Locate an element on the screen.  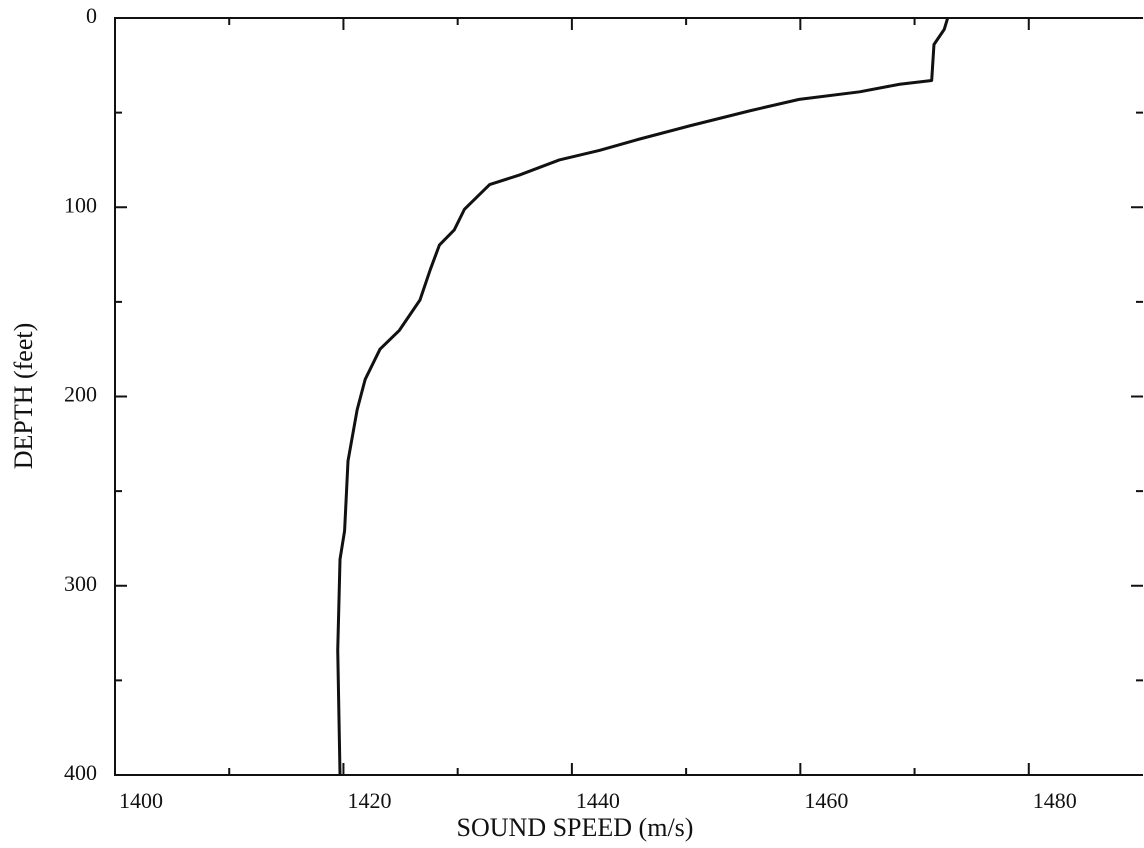
x-tick-label: 1460 is located at coordinates (826, 800).